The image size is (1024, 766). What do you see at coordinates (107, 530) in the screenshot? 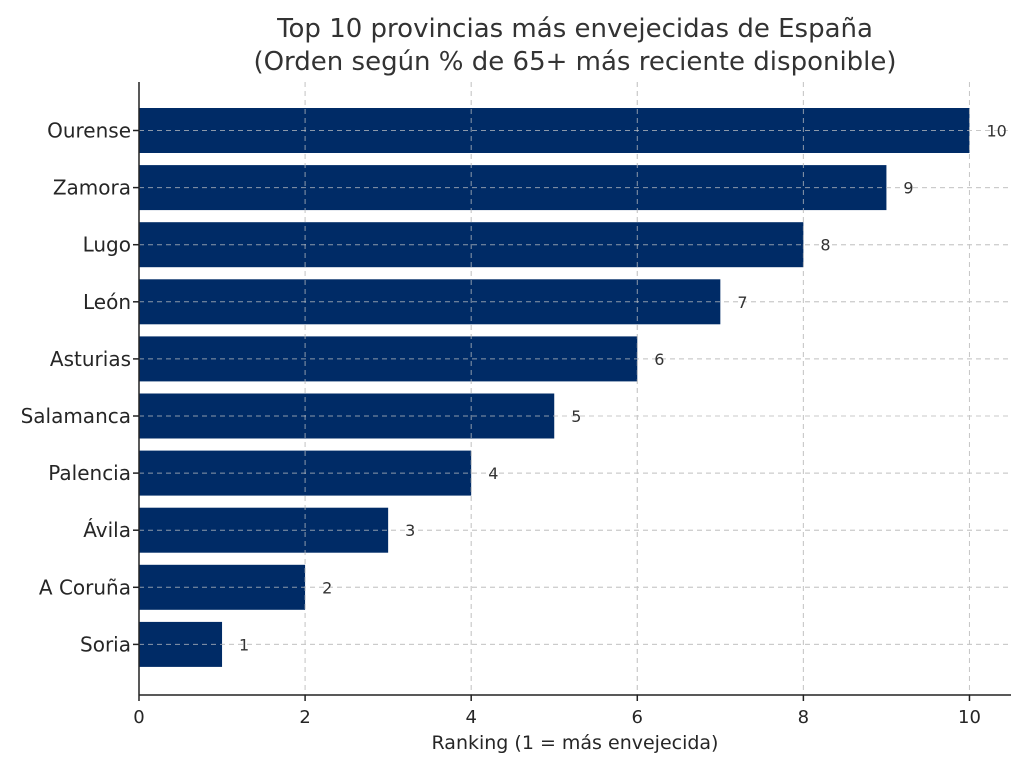
I see `y-tick-label: Ávila` at bounding box center [107, 530].